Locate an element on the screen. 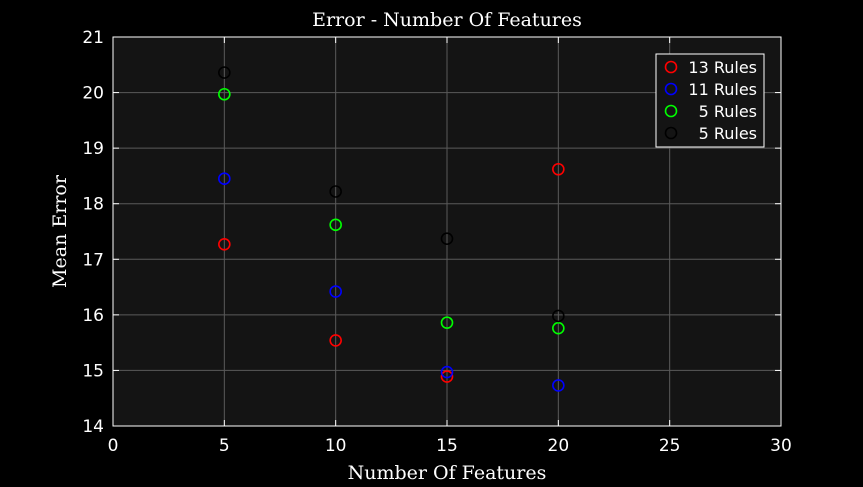  y-tick-label: 14 is located at coordinates (93, 427).